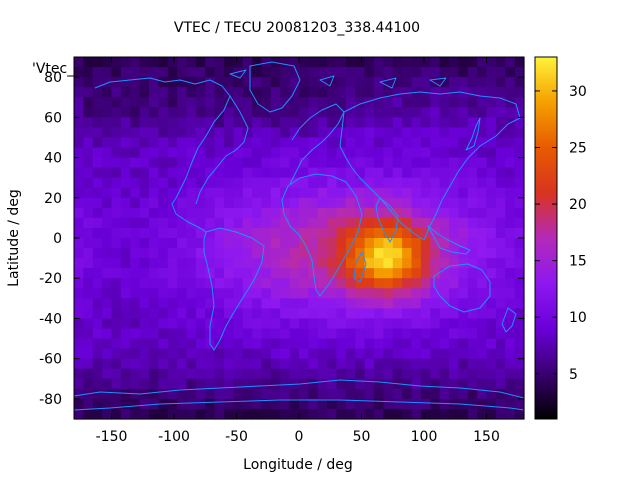 The image size is (640, 480). Describe the element at coordinates (53, 159) in the screenshot. I see `y-tick-label: 40` at that location.